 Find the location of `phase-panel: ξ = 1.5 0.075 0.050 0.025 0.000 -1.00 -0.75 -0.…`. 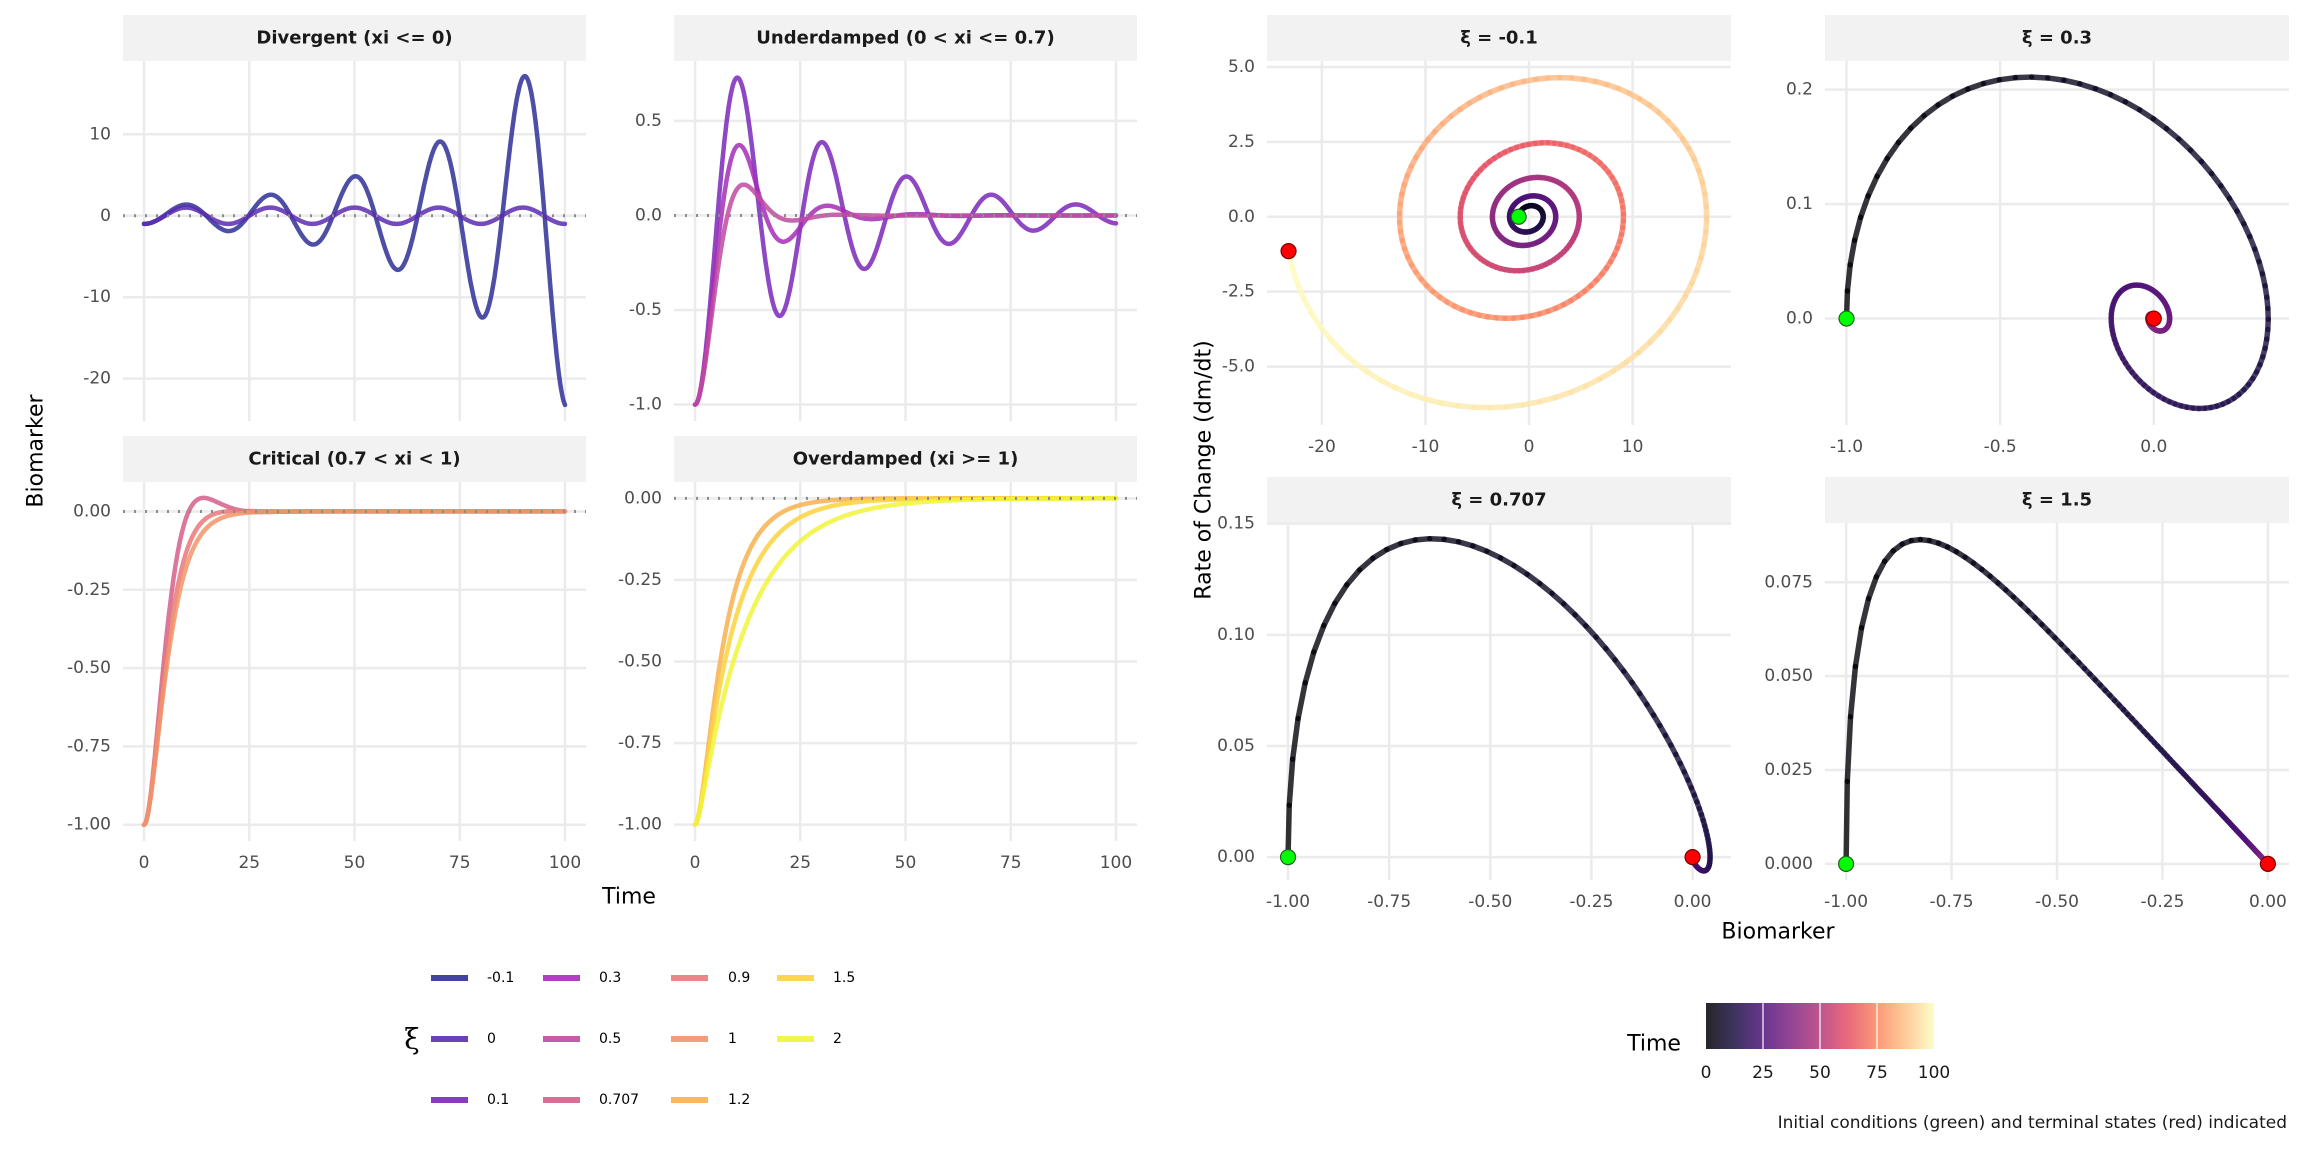

phase-panel: ξ = 1.5 0.075 0.050 0.025 0.000 -1.00 -0.75 -0.… is located at coordinates (2026, 694).